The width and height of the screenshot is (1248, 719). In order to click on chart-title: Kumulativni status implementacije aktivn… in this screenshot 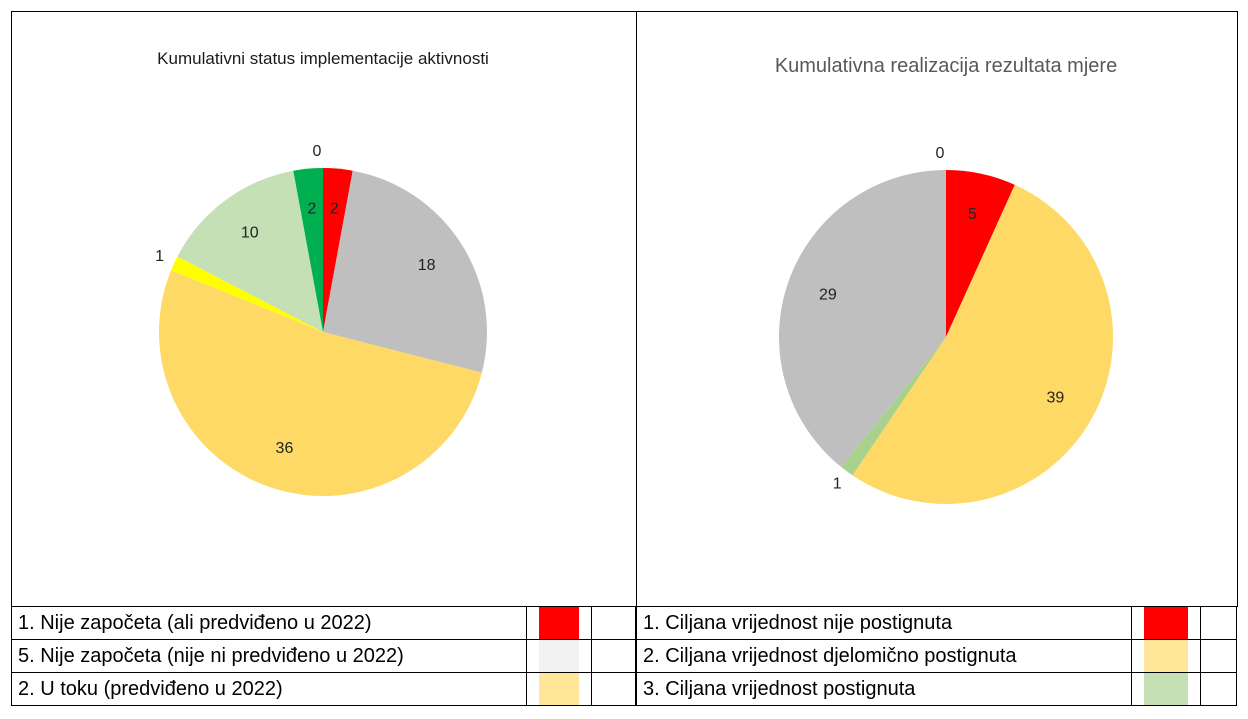, I will do `click(323, 58)`.